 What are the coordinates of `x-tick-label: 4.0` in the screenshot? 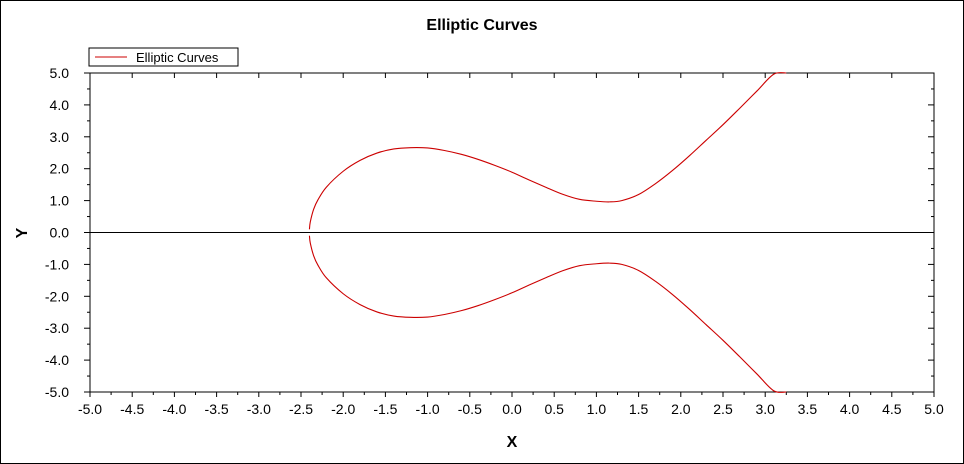 It's located at (850, 409).